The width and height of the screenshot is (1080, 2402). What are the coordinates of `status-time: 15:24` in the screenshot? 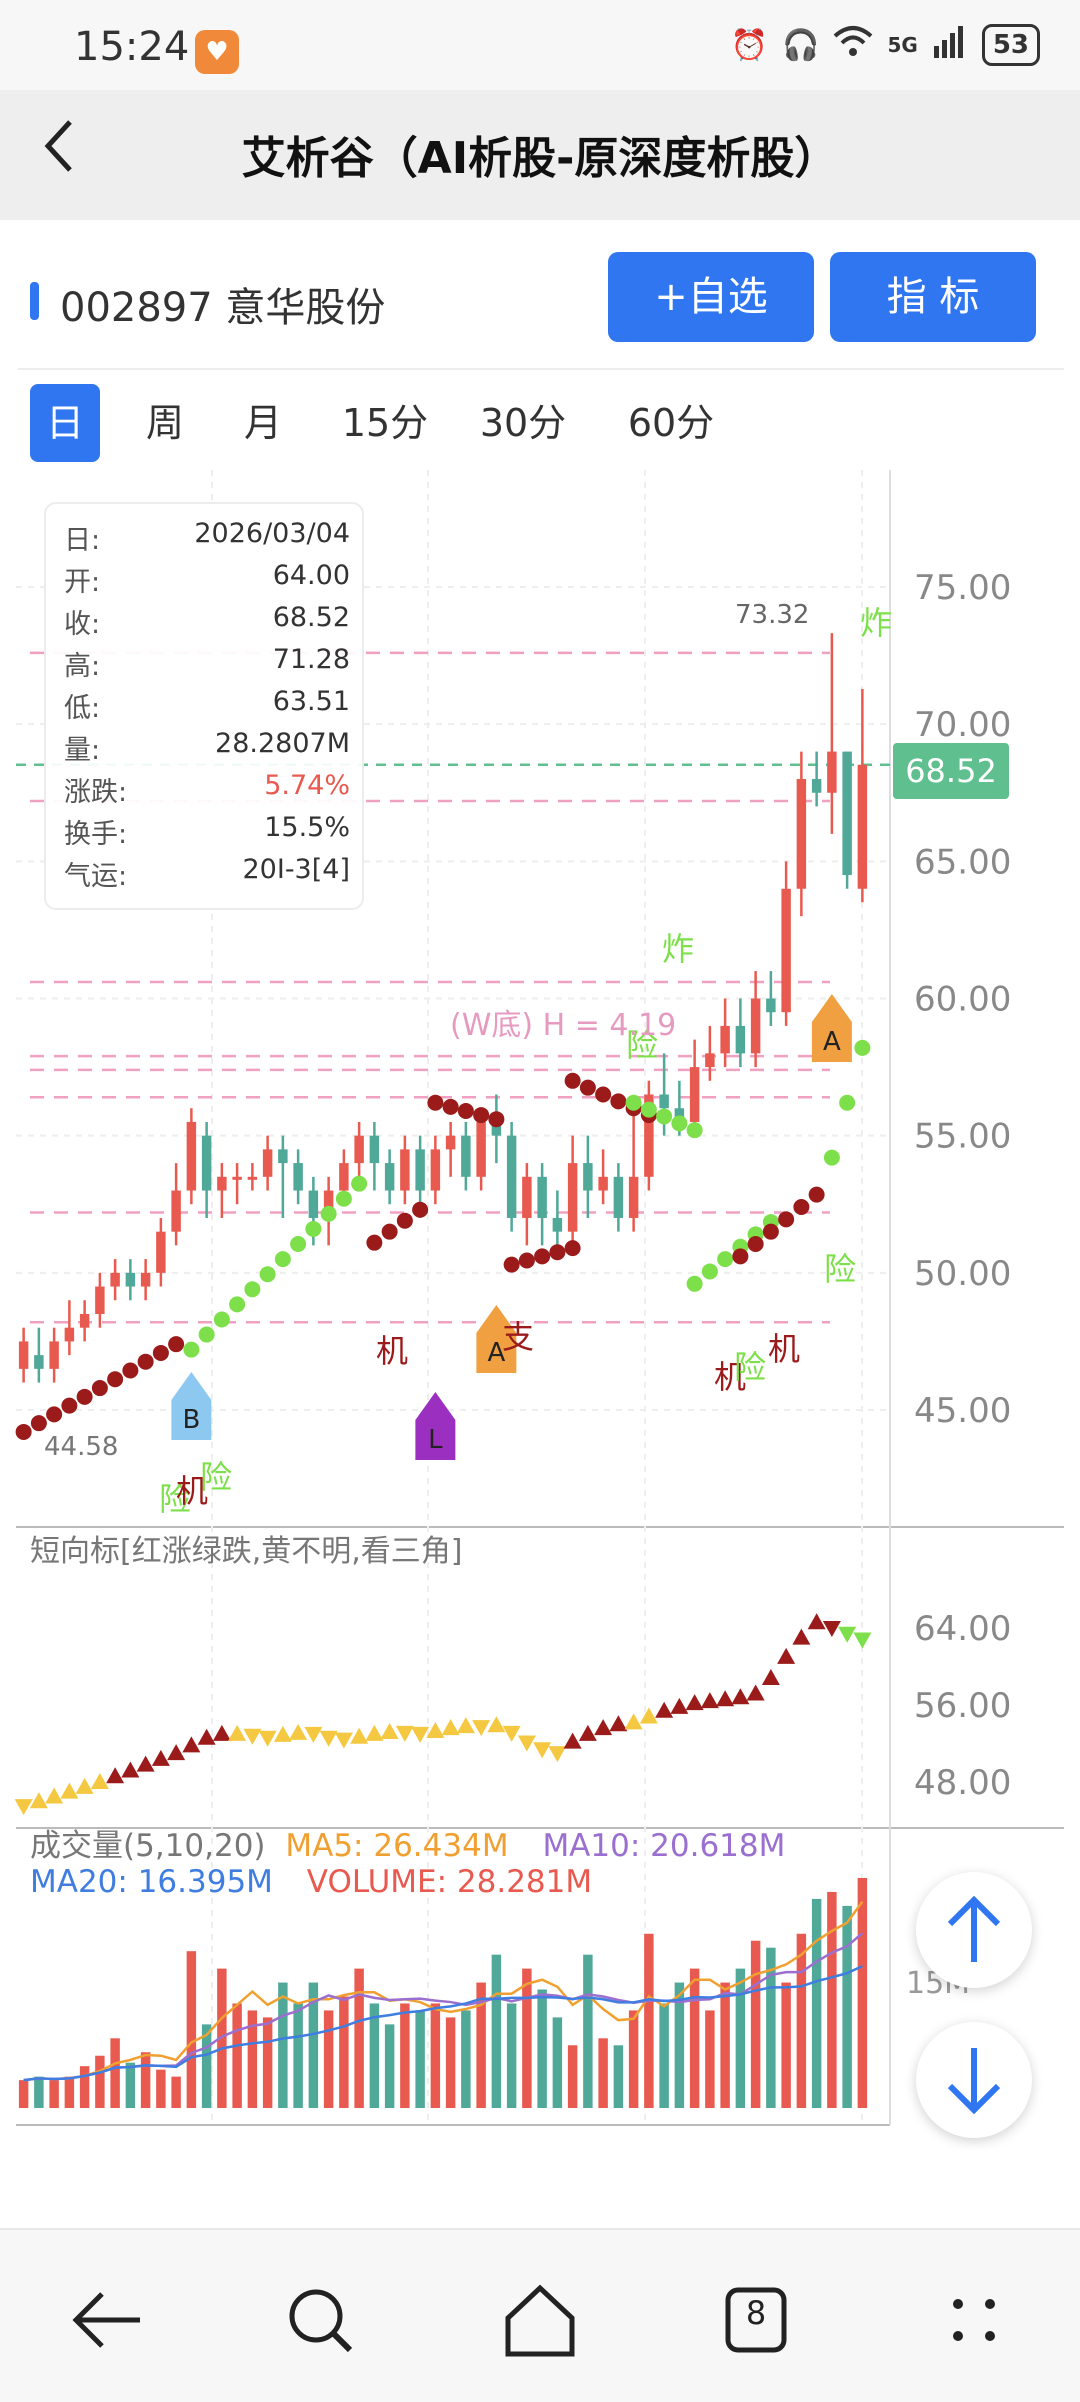 It's located at (132, 47).